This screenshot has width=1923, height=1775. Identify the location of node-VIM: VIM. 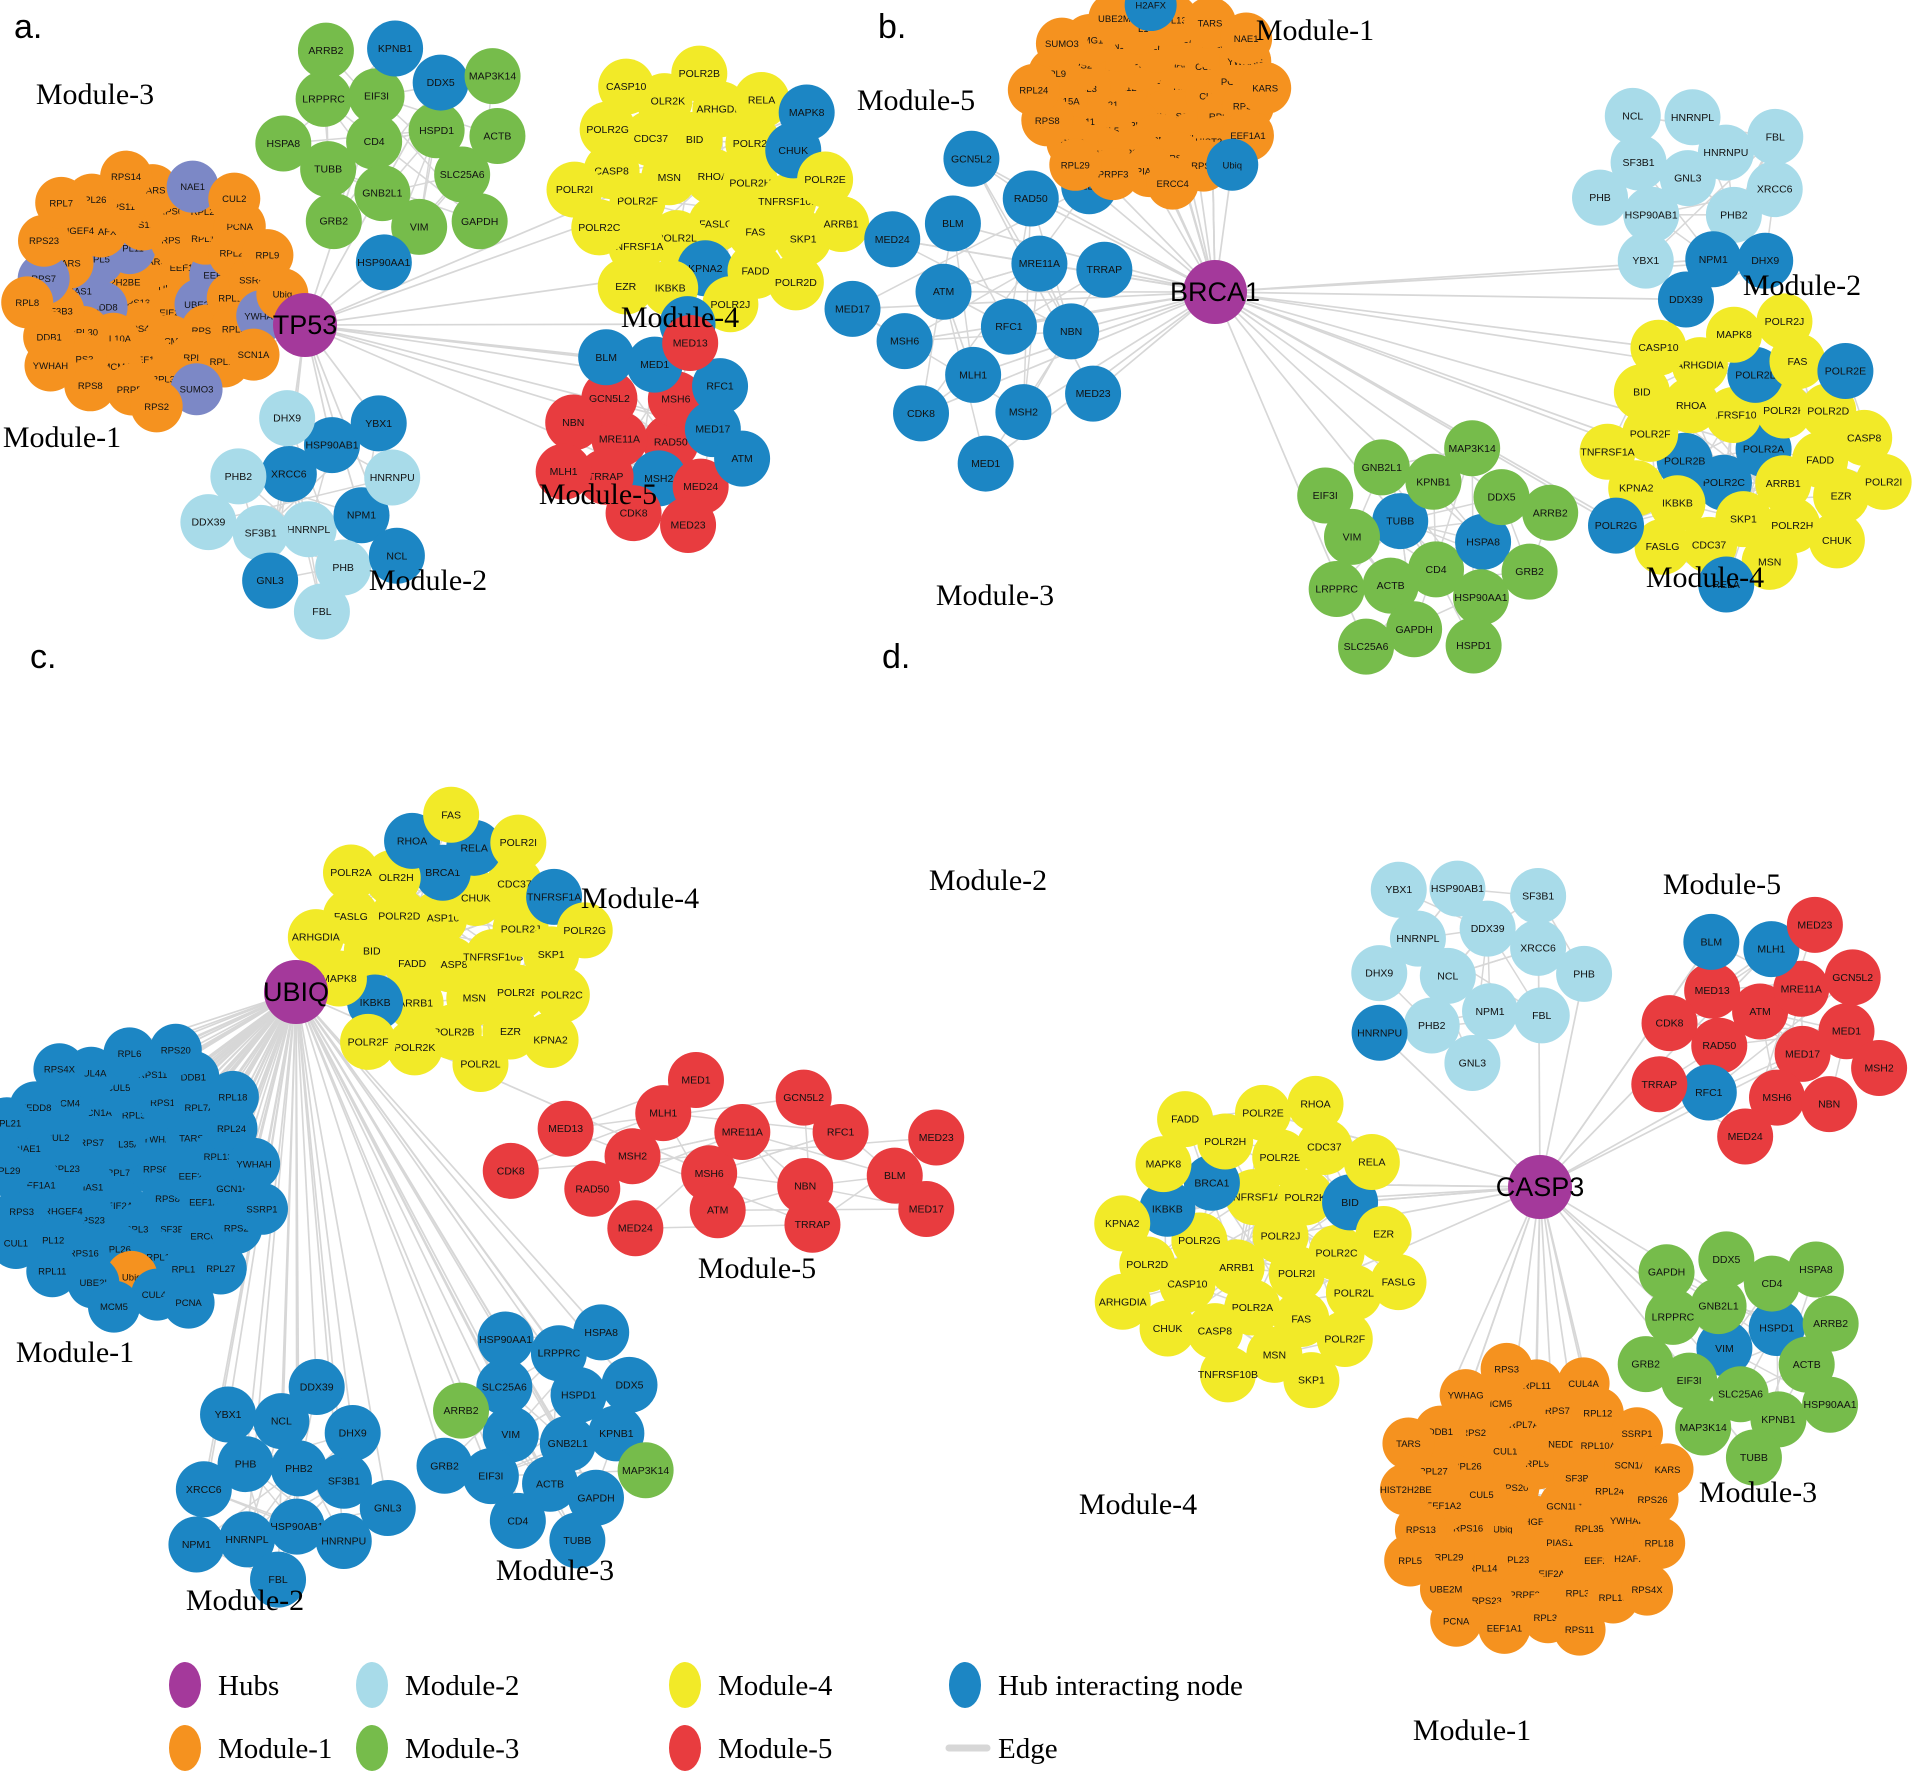
(510, 1434).